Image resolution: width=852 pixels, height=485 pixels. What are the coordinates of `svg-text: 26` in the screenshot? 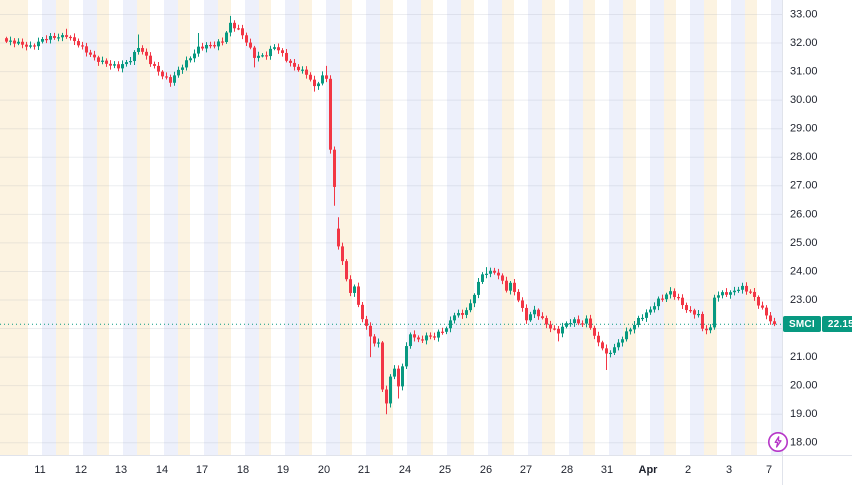 It's located at (486, 470).